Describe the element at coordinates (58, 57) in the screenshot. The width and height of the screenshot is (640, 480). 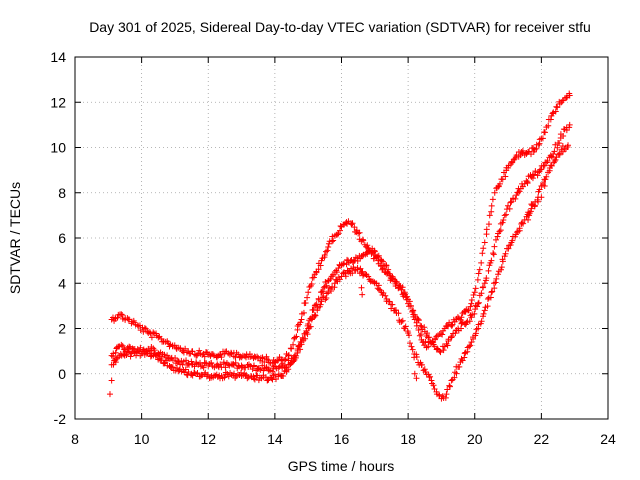
I see `y-tick-label: 14` at that location.